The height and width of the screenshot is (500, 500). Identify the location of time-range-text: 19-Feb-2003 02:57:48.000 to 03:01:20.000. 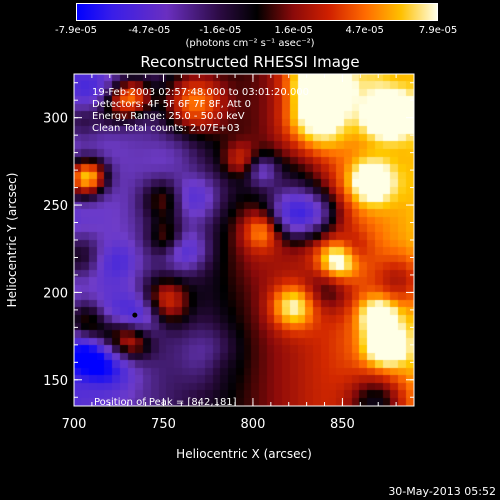
(201, 92).